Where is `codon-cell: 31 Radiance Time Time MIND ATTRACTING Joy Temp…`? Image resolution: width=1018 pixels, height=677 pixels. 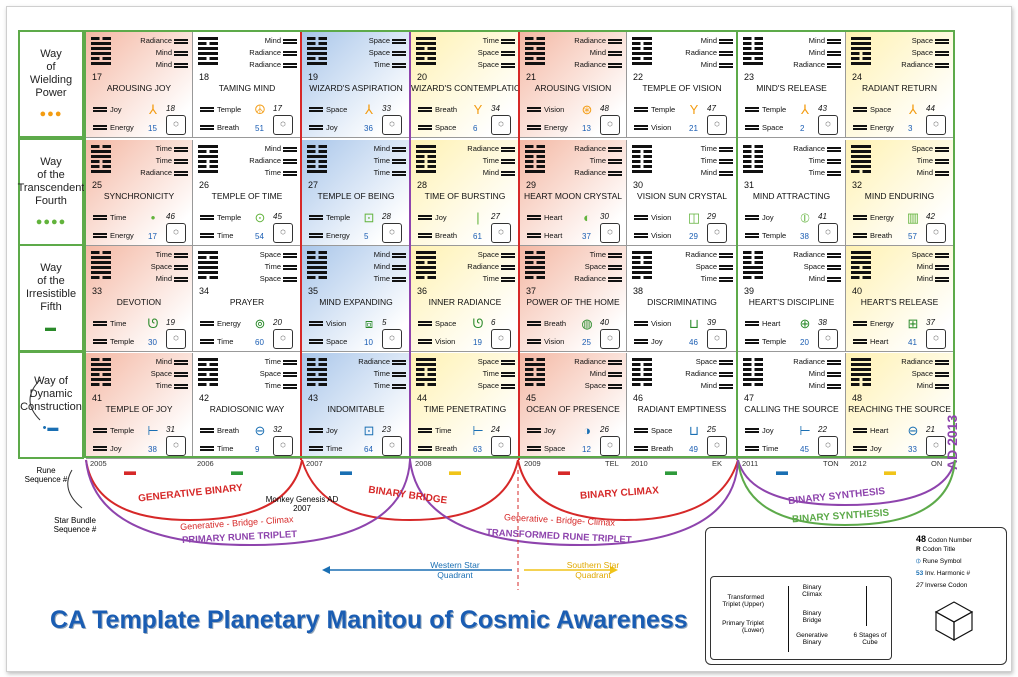
codon-cell: 31 Radiance Time Time MIND ATTRACTING Joy Temp… is located at coordinates (792, 193).